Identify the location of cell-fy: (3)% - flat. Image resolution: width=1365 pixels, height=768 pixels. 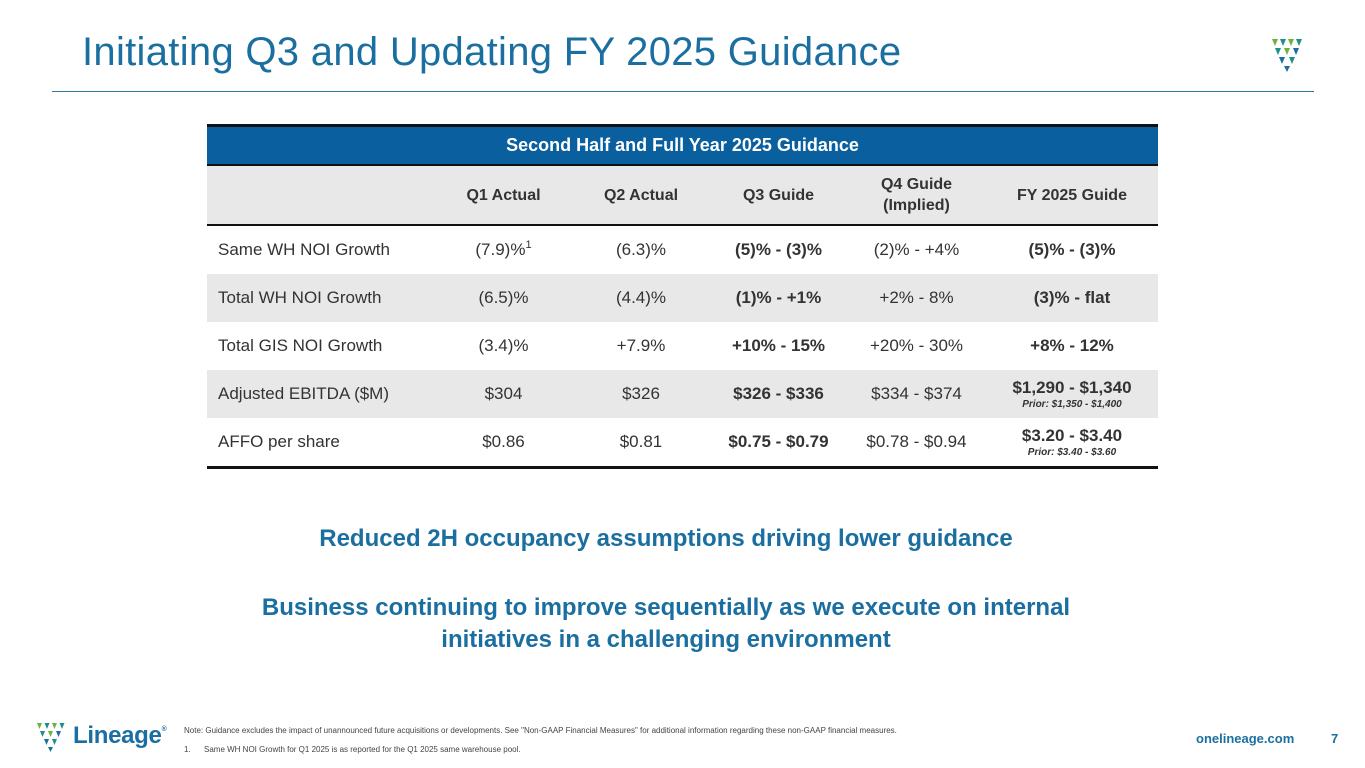
(1072, 298).